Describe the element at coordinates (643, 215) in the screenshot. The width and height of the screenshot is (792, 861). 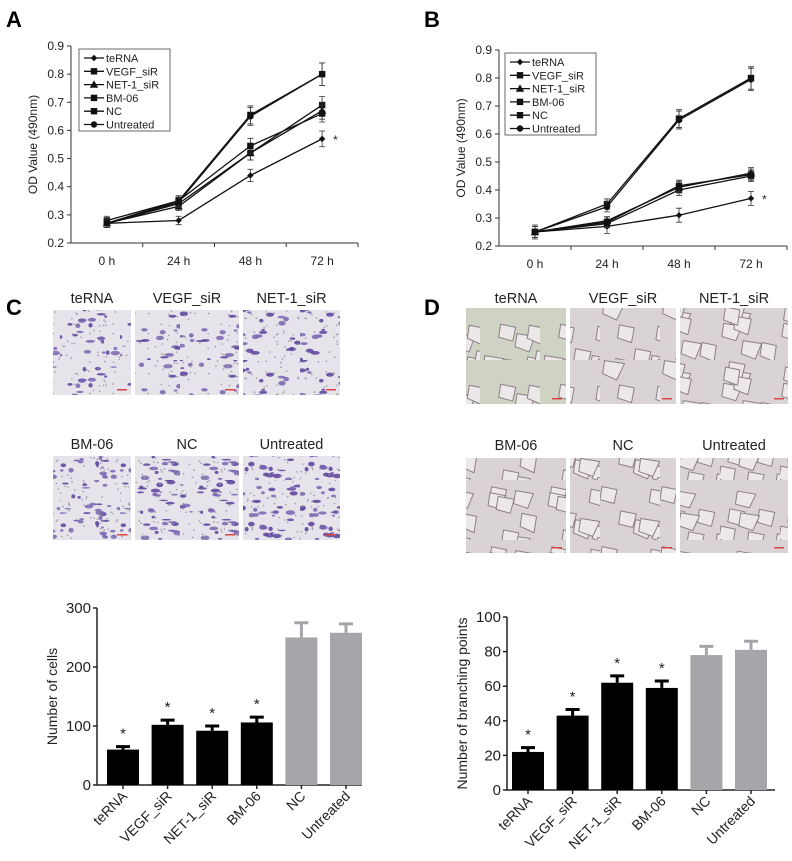
I see `series-terna` at that location.